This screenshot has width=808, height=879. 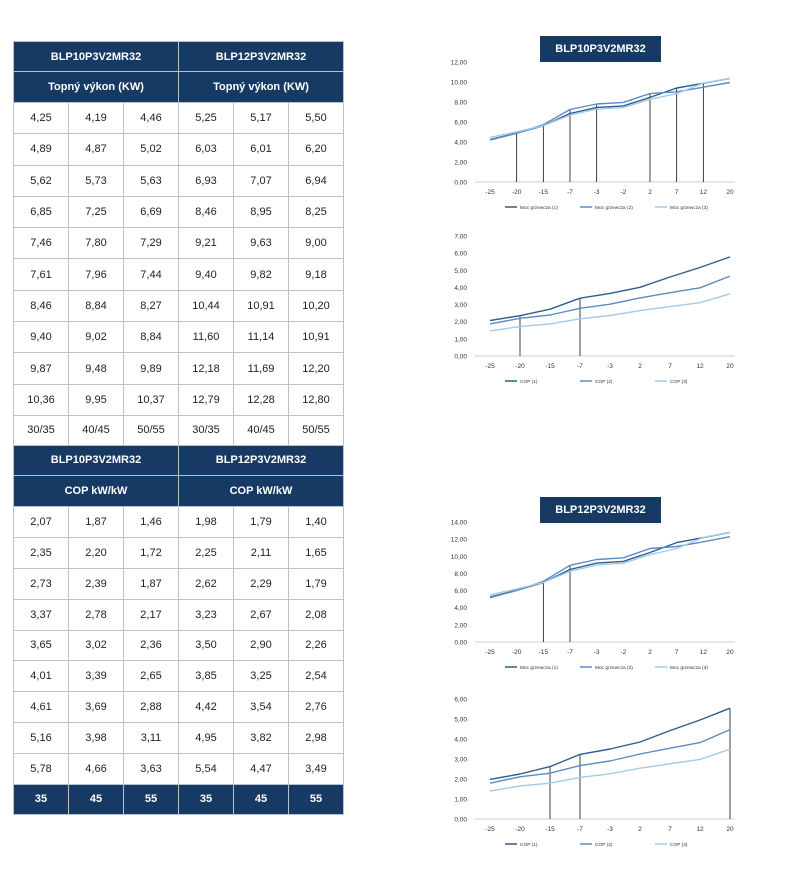 I want to click on table-row: 5,16 3,98 3,11 4,95 3,82 2,98, so click(x=178, y=738).